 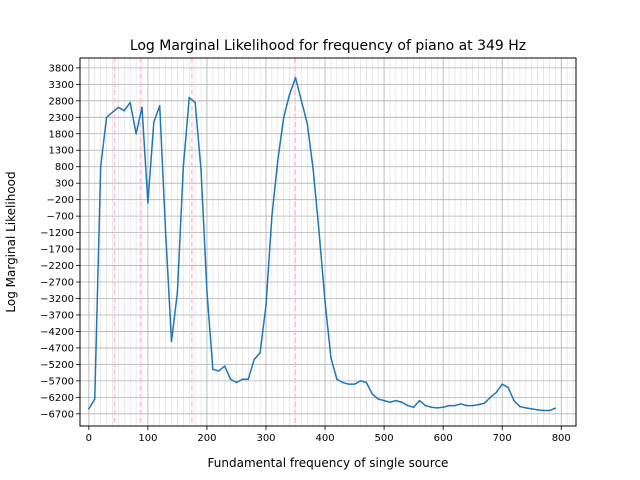 What do you see at coordinates (57, 233) in the screenshot?
I see `y-tick-label: −1200` at bounding box center [57, 233].